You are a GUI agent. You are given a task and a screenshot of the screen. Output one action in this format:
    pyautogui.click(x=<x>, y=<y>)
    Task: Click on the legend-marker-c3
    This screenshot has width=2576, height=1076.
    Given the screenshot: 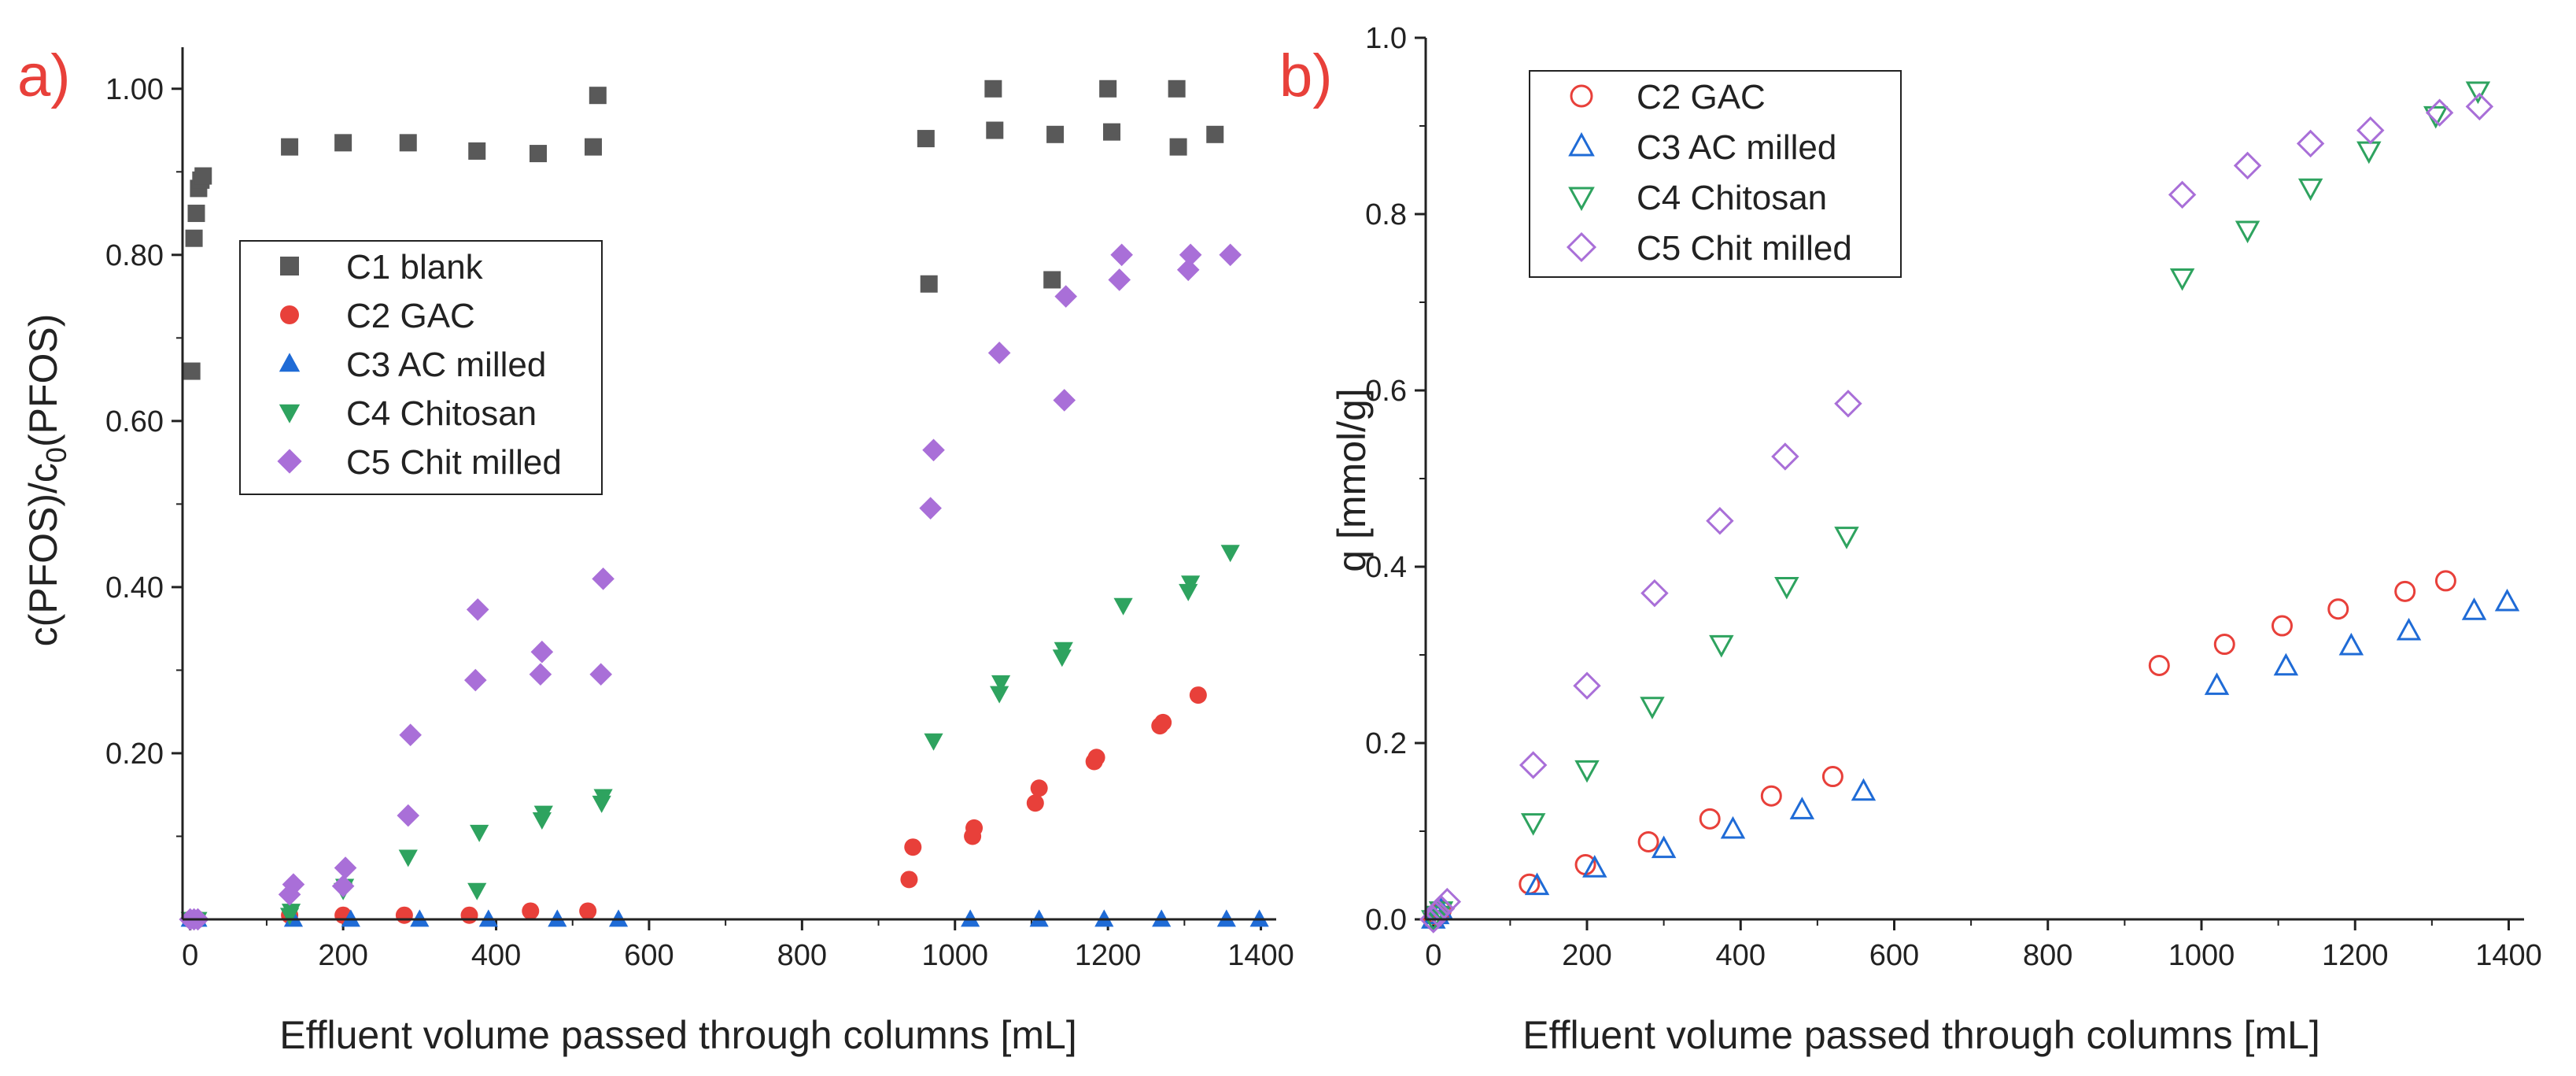 What is the action you would take?
    pyautogui.click(x=1581, y=144)
    